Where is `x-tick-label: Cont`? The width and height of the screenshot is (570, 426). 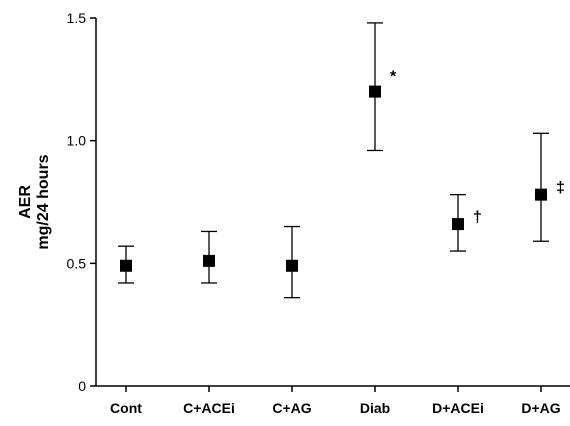 x-tick-label: Cont is located at coordinates (126, 408).